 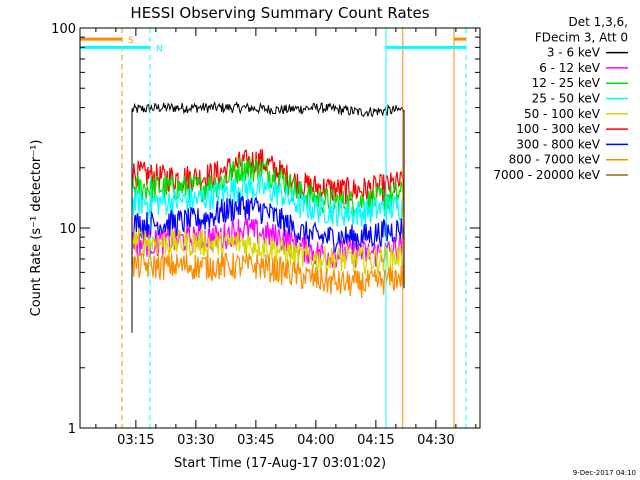 I want to click on legend-entry-label: 25 - 50 keV, so click(x=566, y=99).